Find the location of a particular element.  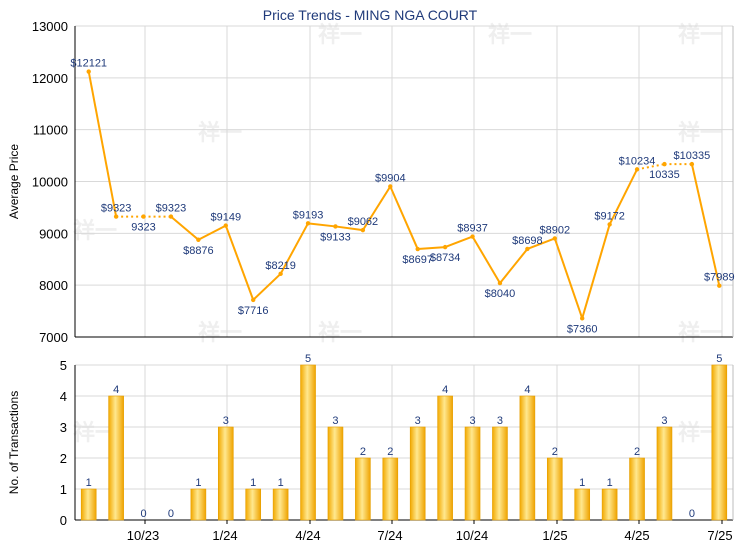

txn-xtick-label: 1/24 is located at coordinates (224, 535).